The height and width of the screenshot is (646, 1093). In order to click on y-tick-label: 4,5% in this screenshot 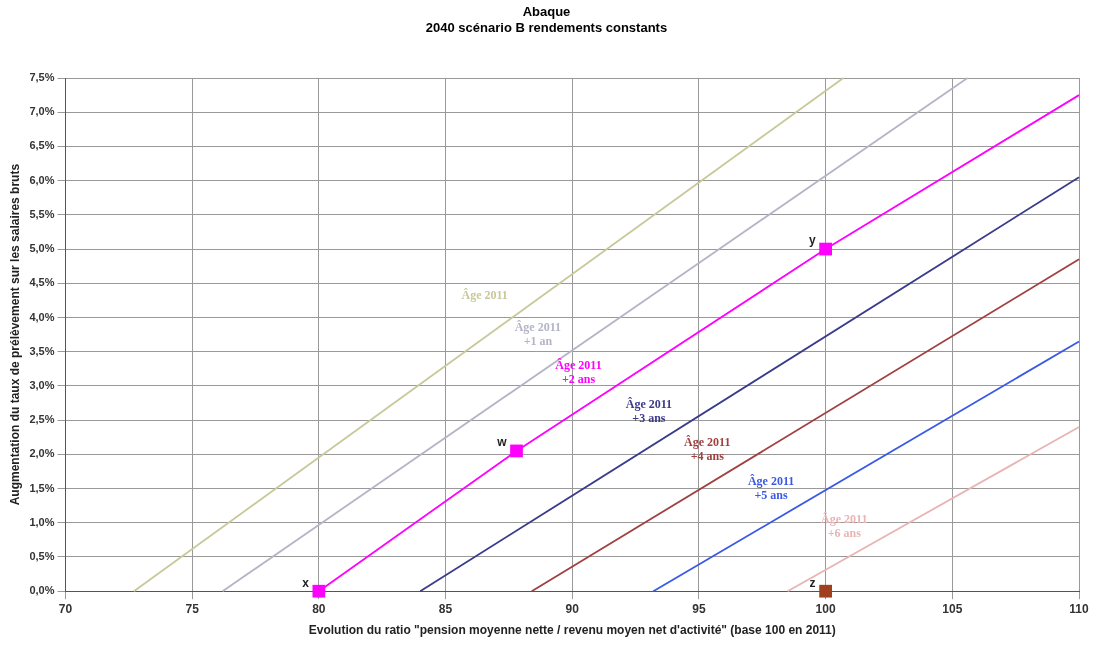, I will do `click(42, 282)`.